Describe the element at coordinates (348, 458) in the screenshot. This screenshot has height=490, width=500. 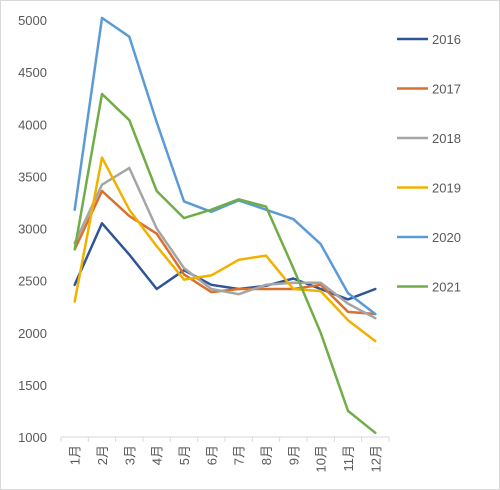
I see `x-tick-label-11: 11月` at that location.